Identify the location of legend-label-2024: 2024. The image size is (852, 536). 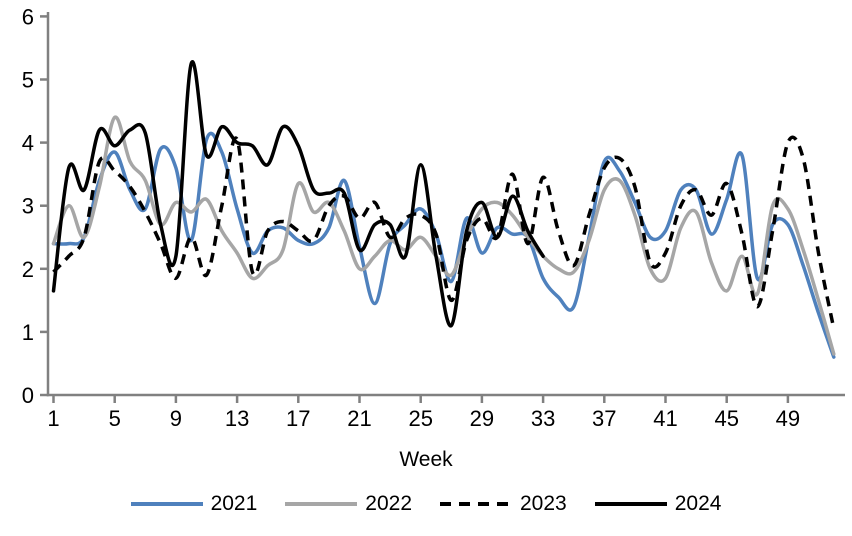
(698, 503).